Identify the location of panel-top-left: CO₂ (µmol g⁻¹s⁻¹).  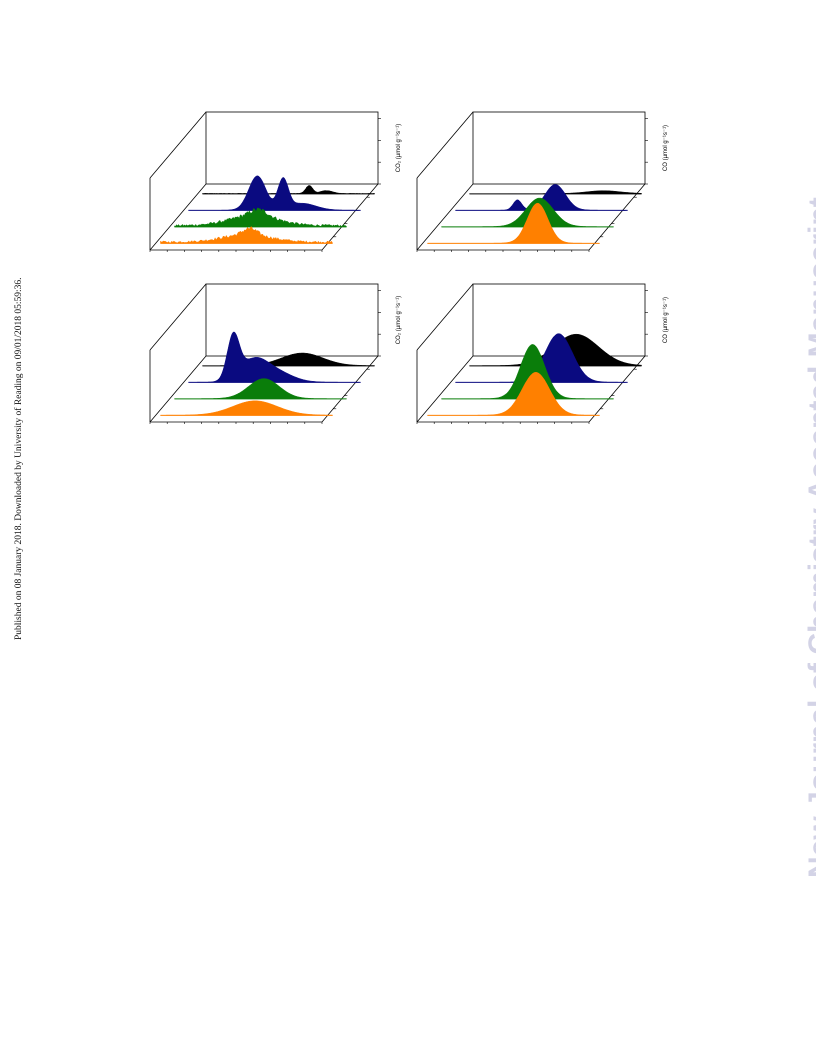
(275, 181).